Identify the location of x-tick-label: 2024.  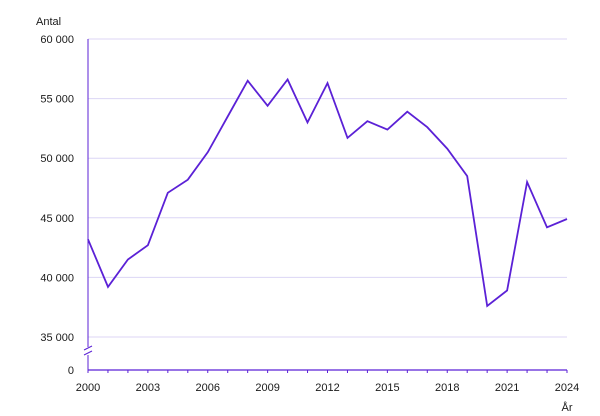
(567, 388).